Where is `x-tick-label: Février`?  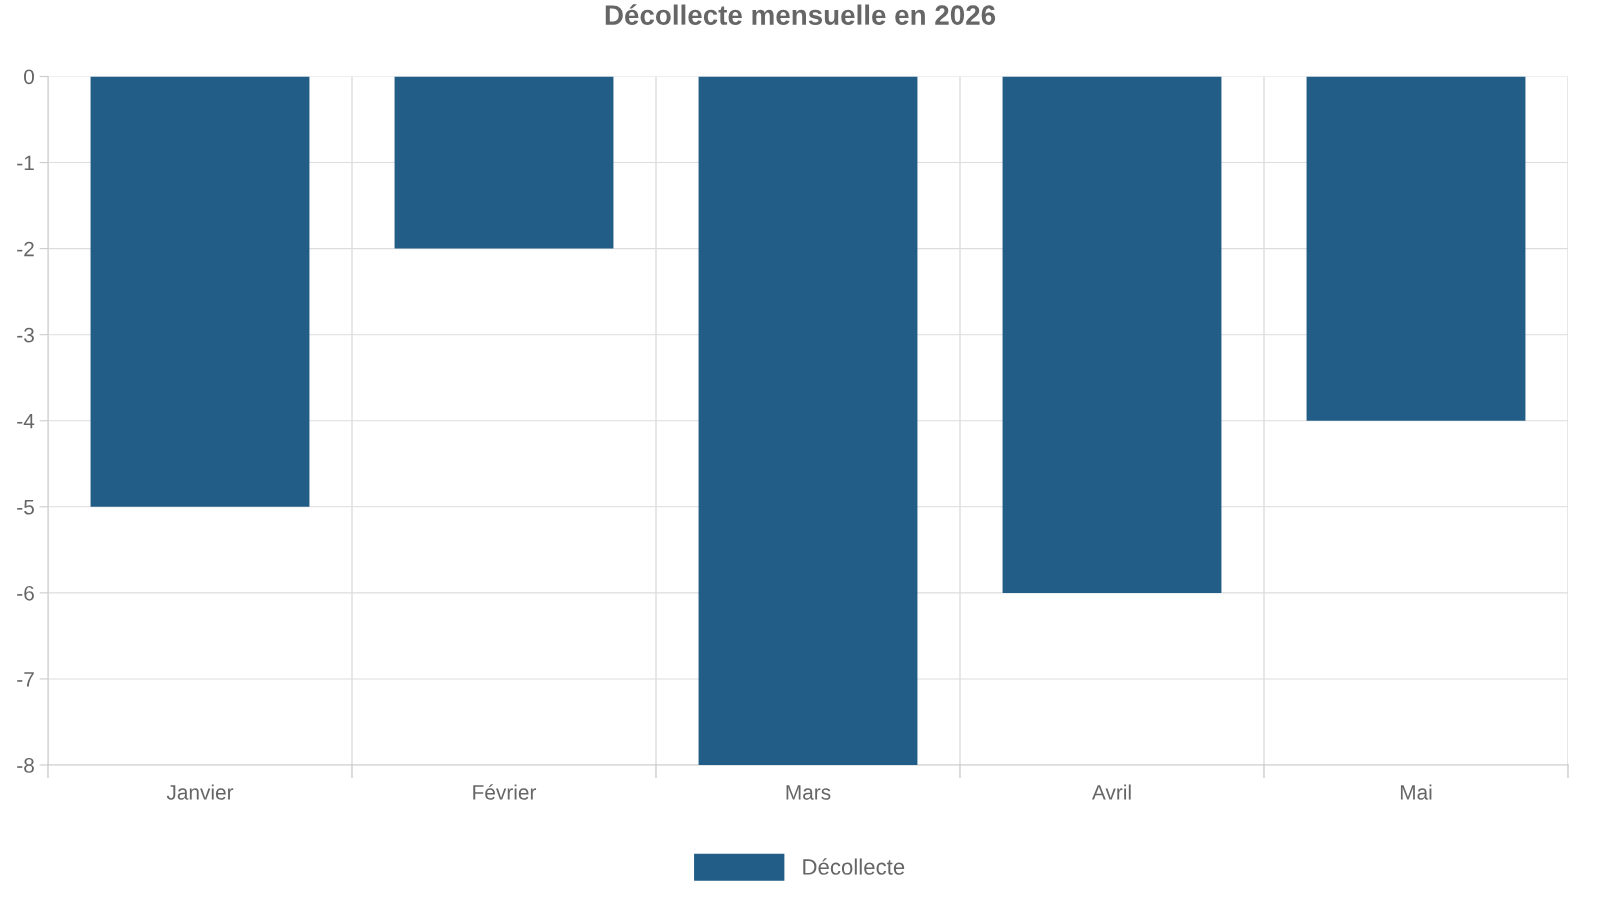 x-tick-label: Février is located at coordinates (505, 792).